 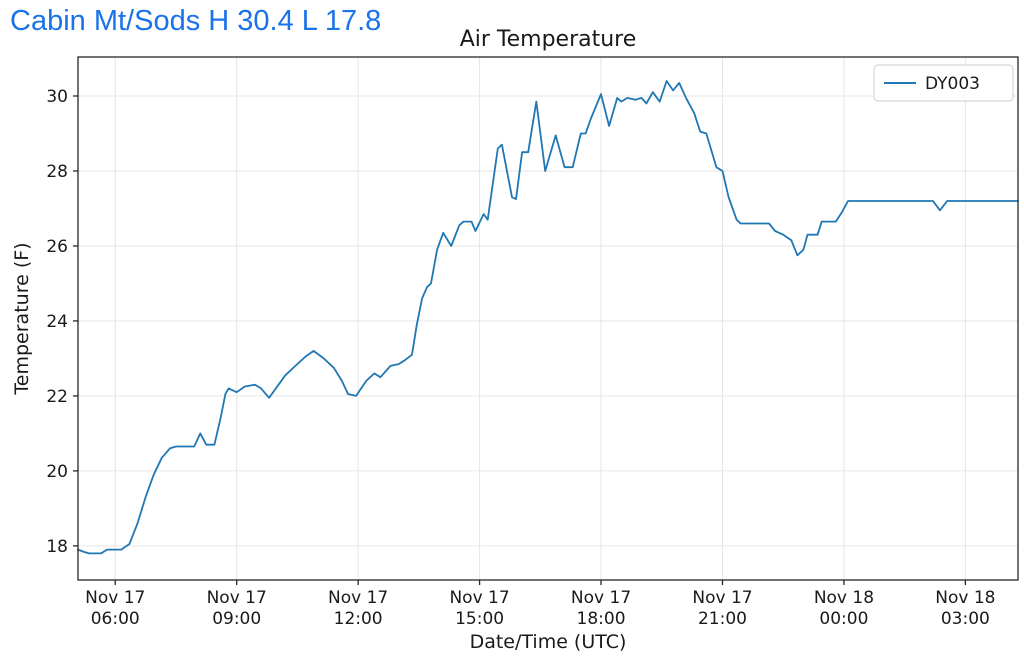 I want to click on page-title: Cabin Mt/Sods H 30.4 L 17.8, so click(x=196, y=21).